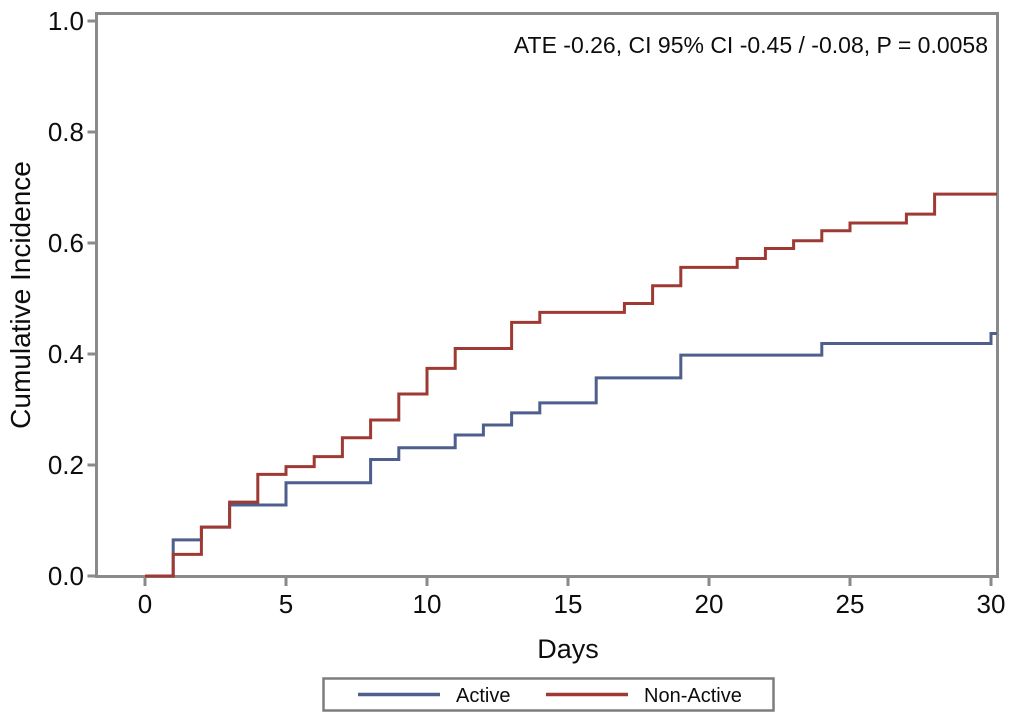 The image size is (1034, 720). I want to click on y-tick-label: 0.8, so click(66, 132).